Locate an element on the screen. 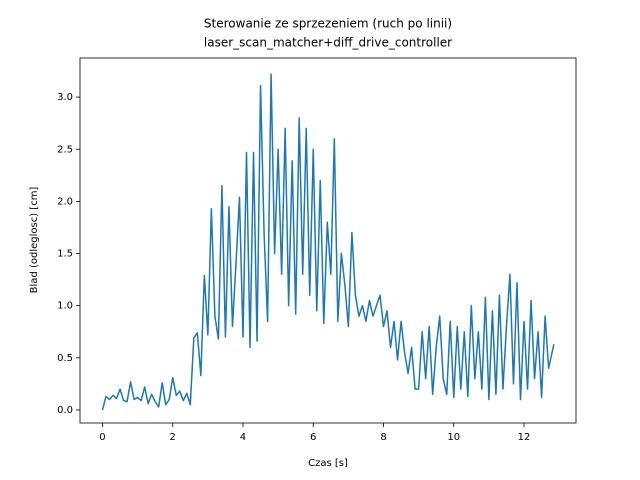  x-tick-label: 0 is located at coordinates (102, 437).